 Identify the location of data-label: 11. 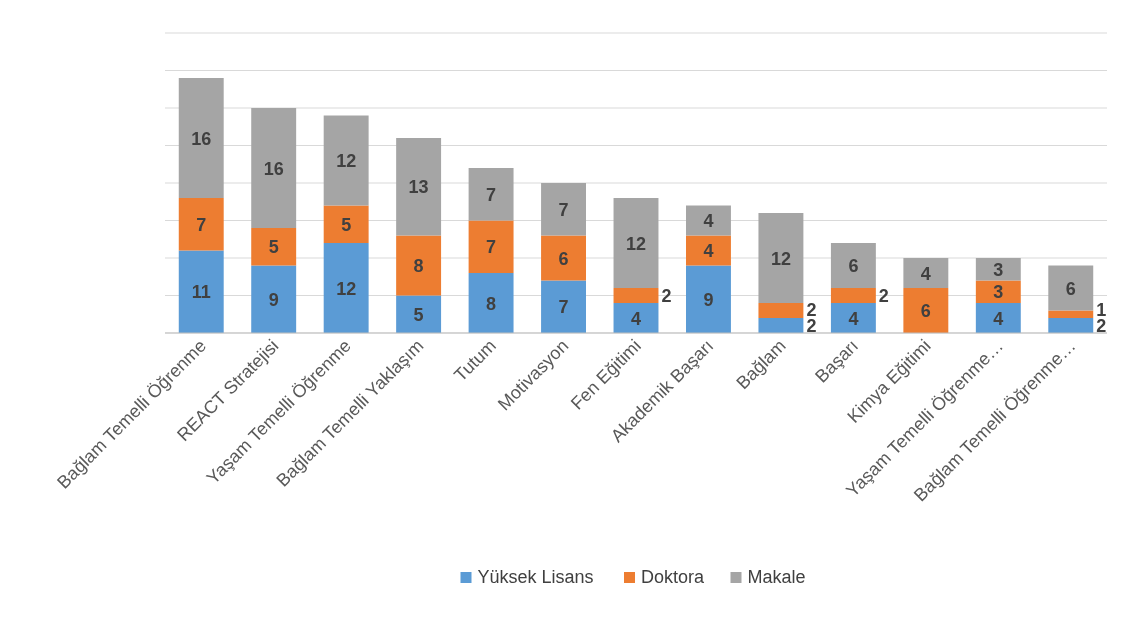
(201, 292).